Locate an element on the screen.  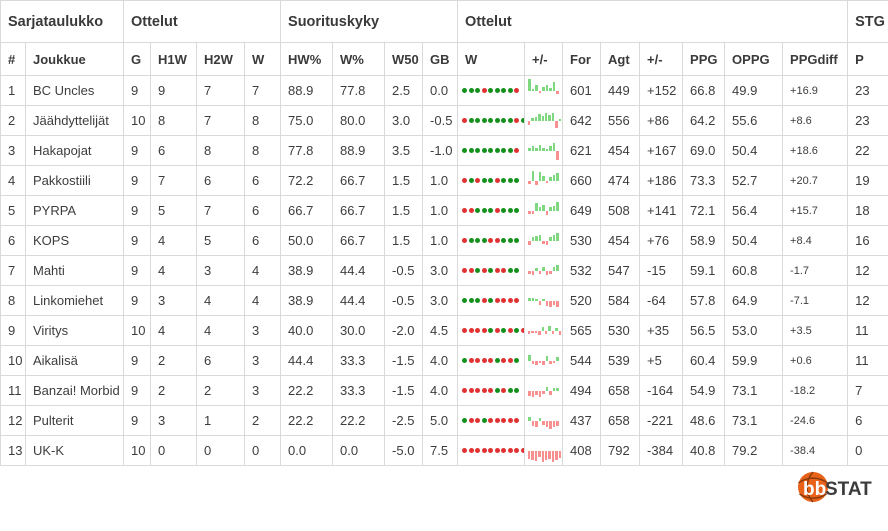
cell-gb: -1.0 is located at coordinates (440, 150).